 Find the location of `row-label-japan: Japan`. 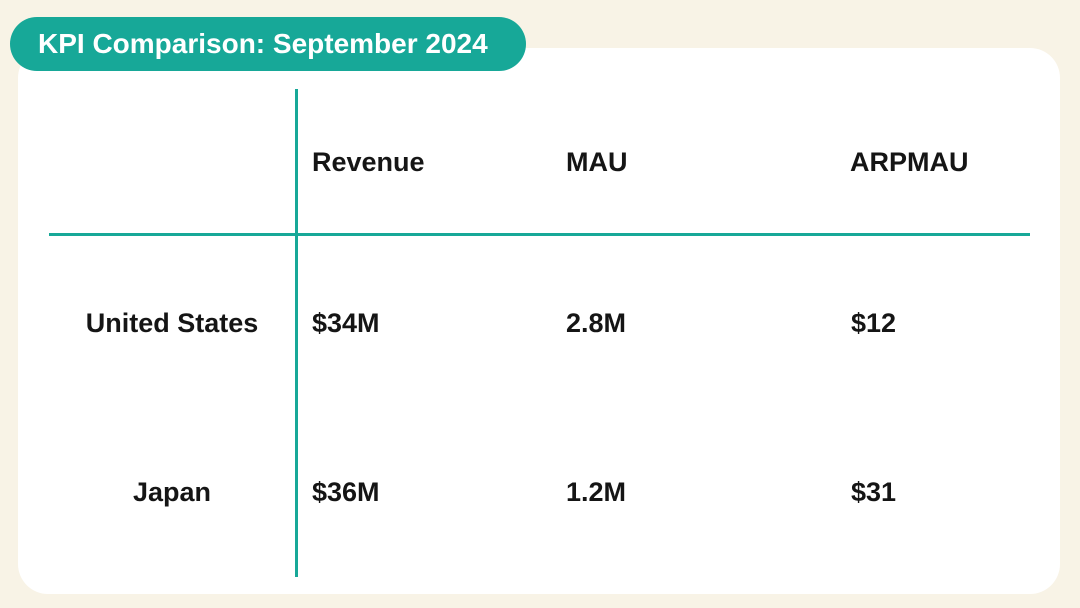

row-label-japan: Japan is located at coordinates (172, 492).